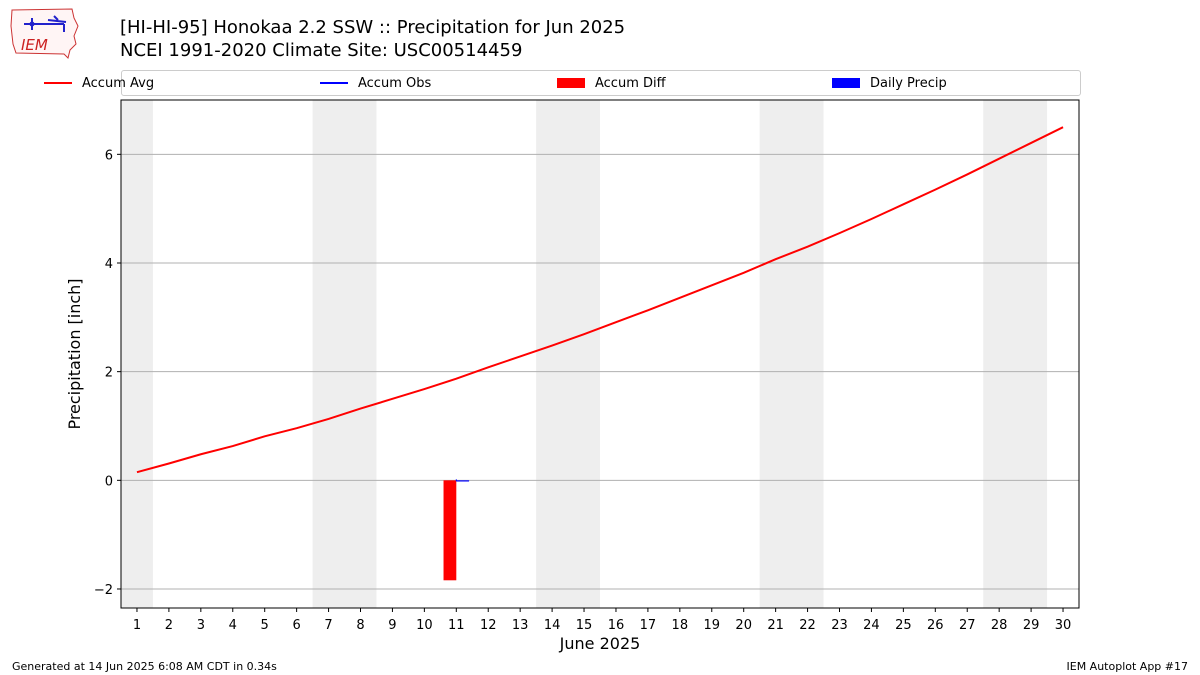  What do you see at coordinates (552, 625) in the screenshot?
I see `x-tick-label: 14` at bounding box center [552, 625].